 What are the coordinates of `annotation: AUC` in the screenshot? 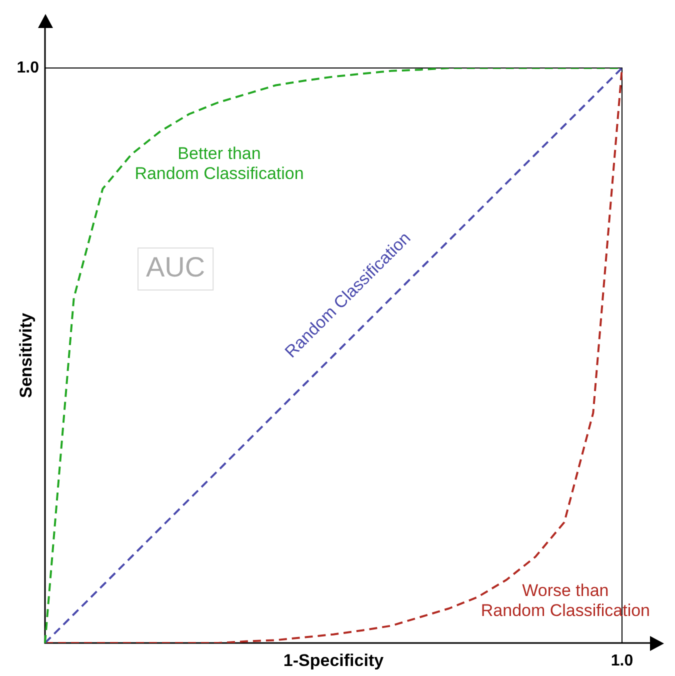 It's located at (176, 267).